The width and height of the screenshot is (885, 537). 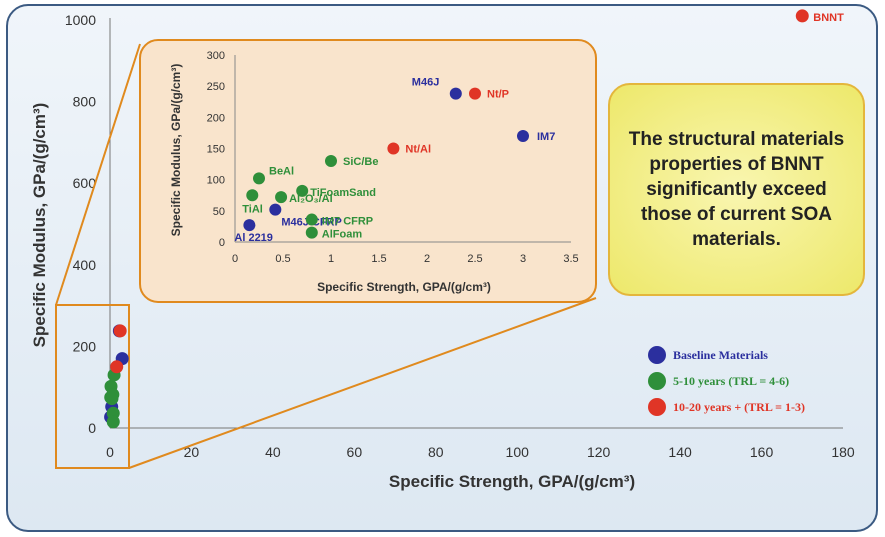 What do you see at coordinates (843, 452) in the screenshot?
I see `x-tick-label: 180` at bounding box center [843, 452].